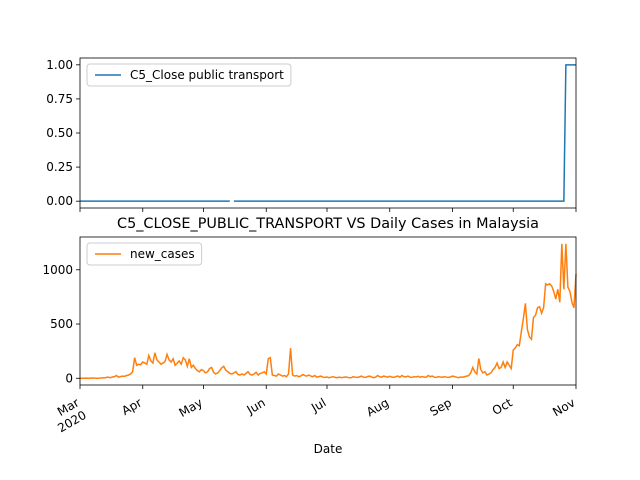 The width and height of the screenshot is (640, 480). I want to click on x-tick-label: Sep, so click(440, 406).